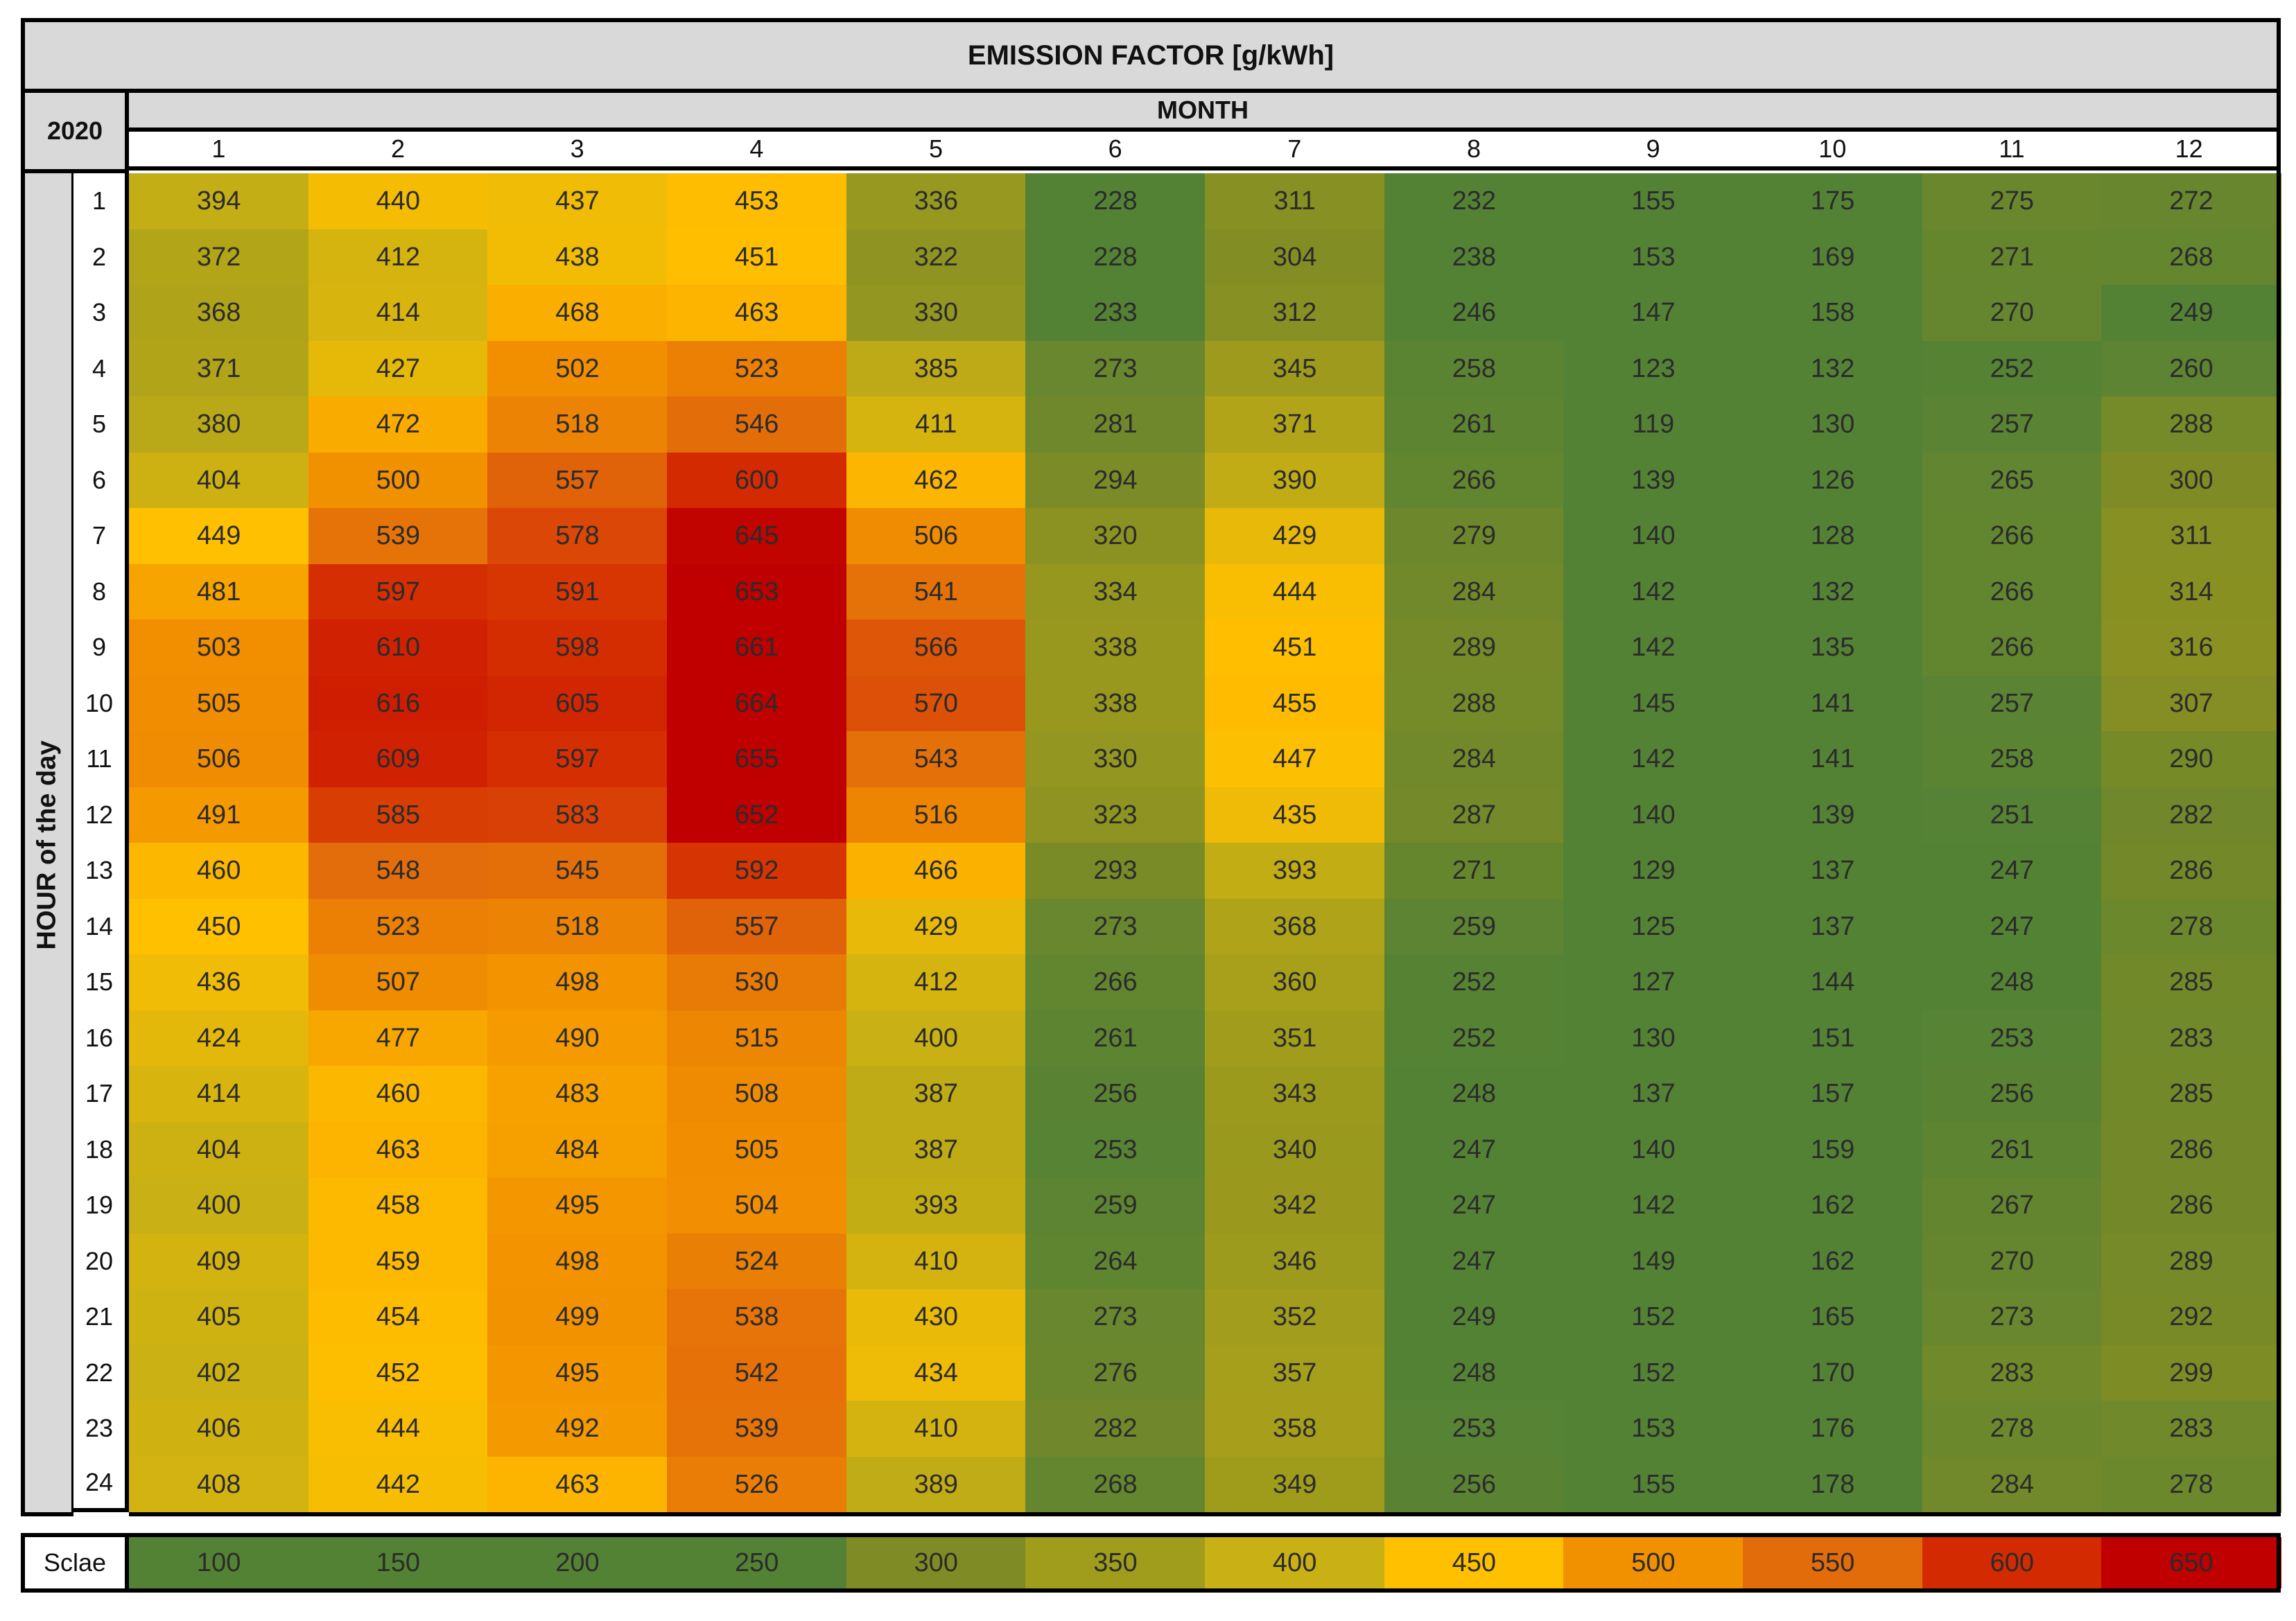  Describe the element at coordinates (2191, 1205) in the screenshot. I see `heatmap-cell: 286` at that location.